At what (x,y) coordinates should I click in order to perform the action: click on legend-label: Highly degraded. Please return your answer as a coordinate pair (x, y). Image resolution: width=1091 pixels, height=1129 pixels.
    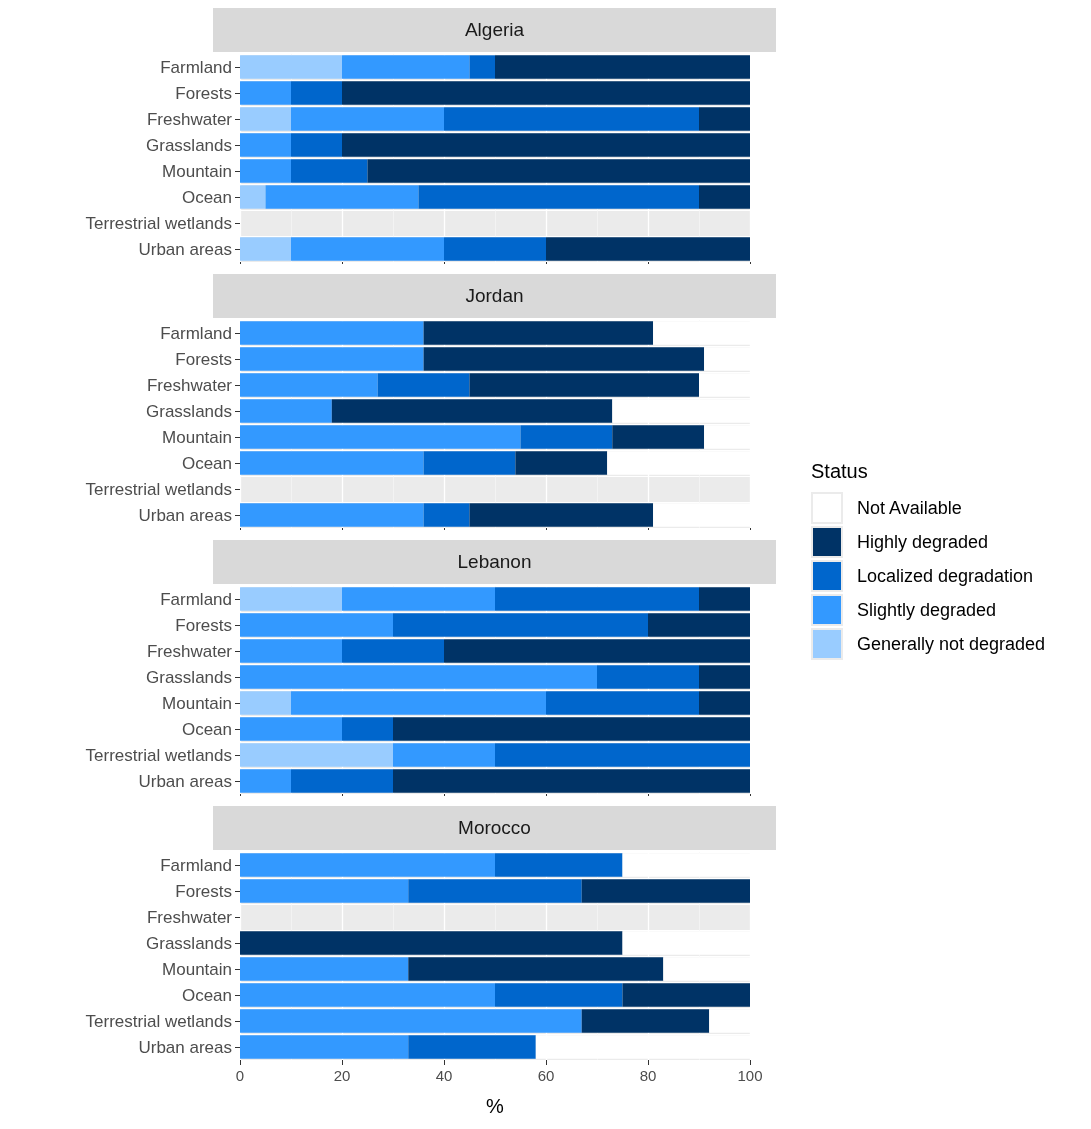
    Looking at the image, I should click on (923, 542).